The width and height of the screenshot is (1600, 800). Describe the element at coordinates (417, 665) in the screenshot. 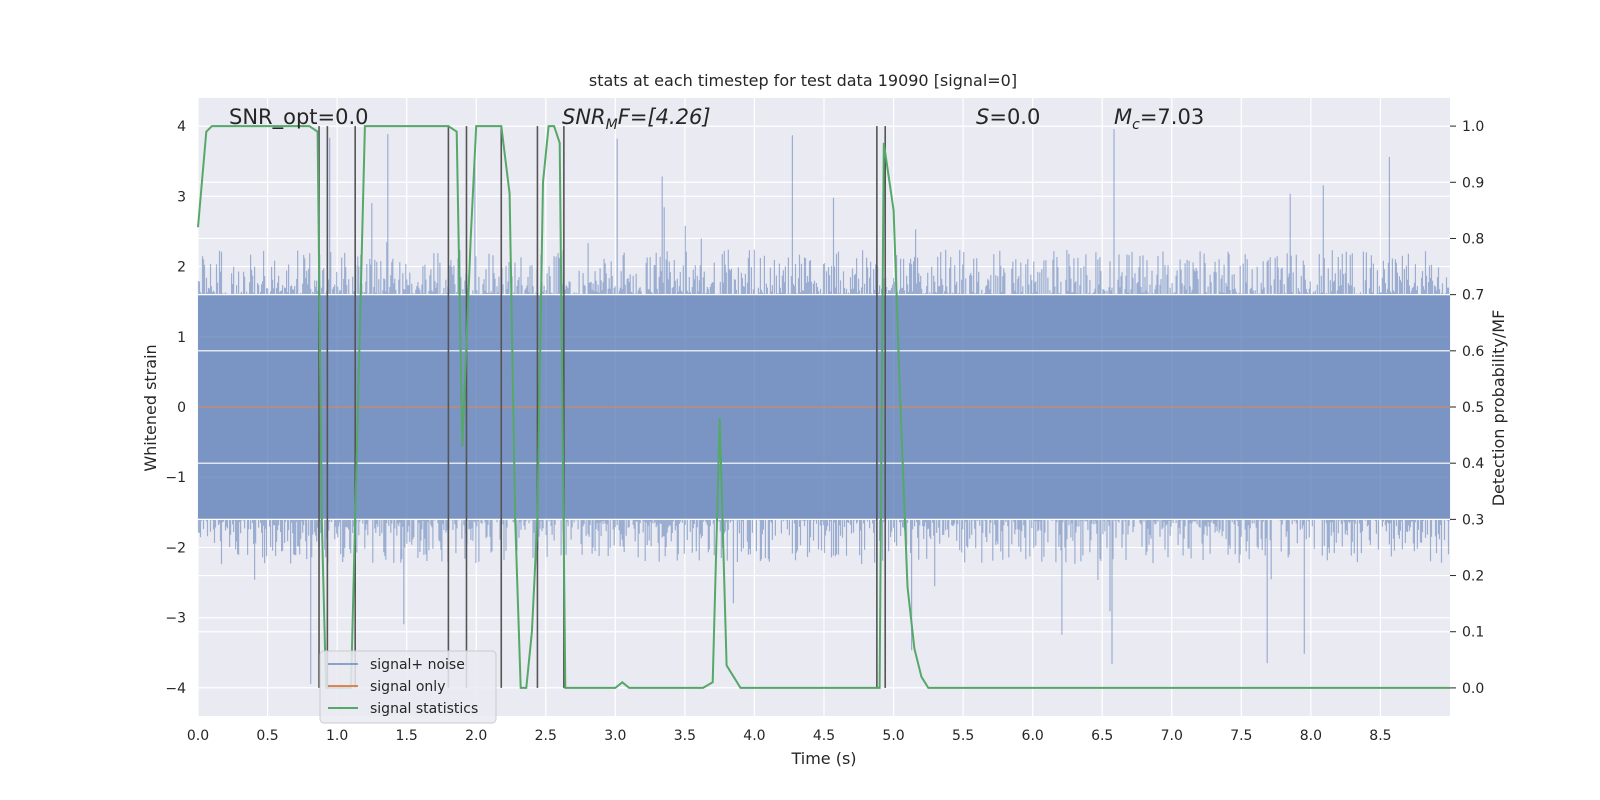

I see `legend-label-signal-noise: signal+ noise` at that location.